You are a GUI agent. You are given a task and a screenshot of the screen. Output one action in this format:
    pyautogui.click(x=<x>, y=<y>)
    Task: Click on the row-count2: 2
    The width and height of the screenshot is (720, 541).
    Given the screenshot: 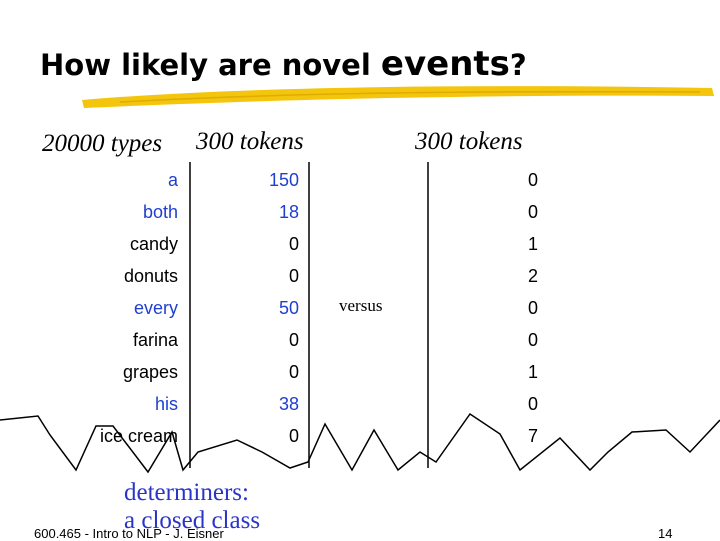 What is the action you would take?
    pyautogui.click(x=533, y=276)
    